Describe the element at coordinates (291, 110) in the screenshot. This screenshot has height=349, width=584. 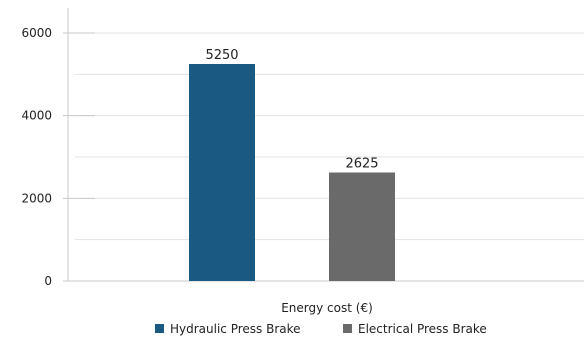
I see `data-labels: 5250 2625` at that location.